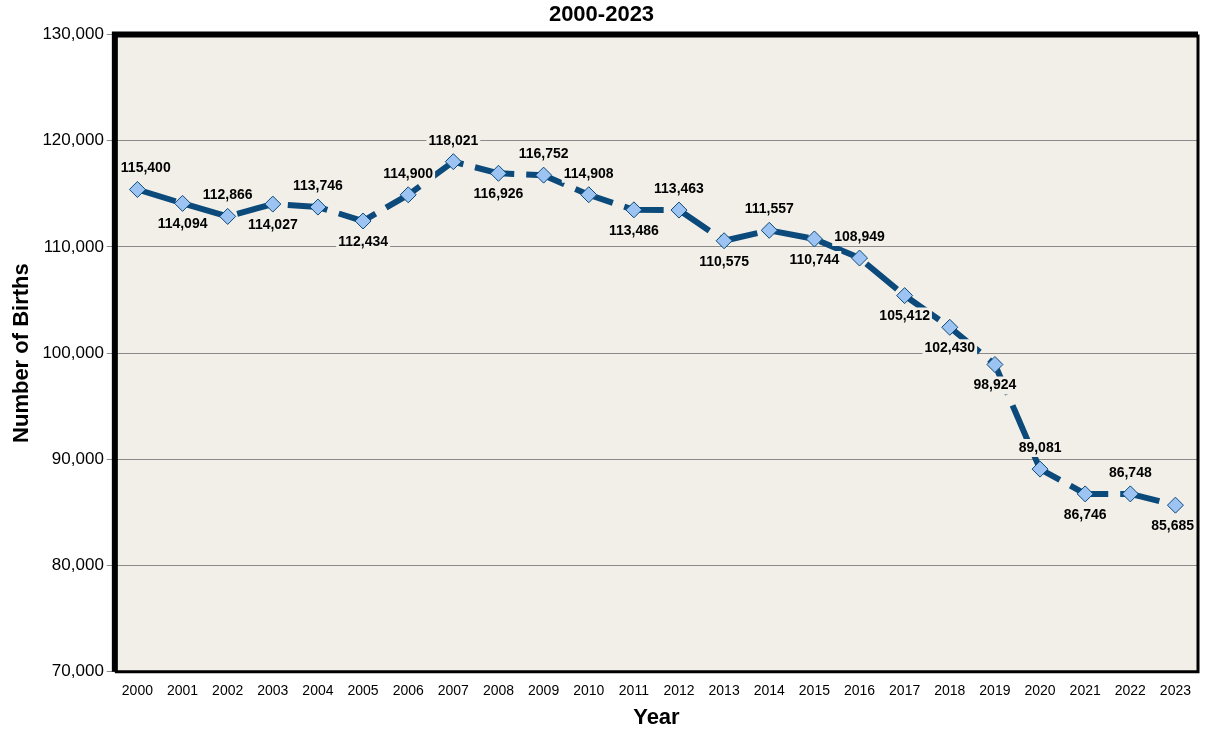 The width and height of the screenshot is (1228, 733). Describe the element at coordinates (73, 246) in the screenshot. I see `y-tick-label: 110,000` at that location.